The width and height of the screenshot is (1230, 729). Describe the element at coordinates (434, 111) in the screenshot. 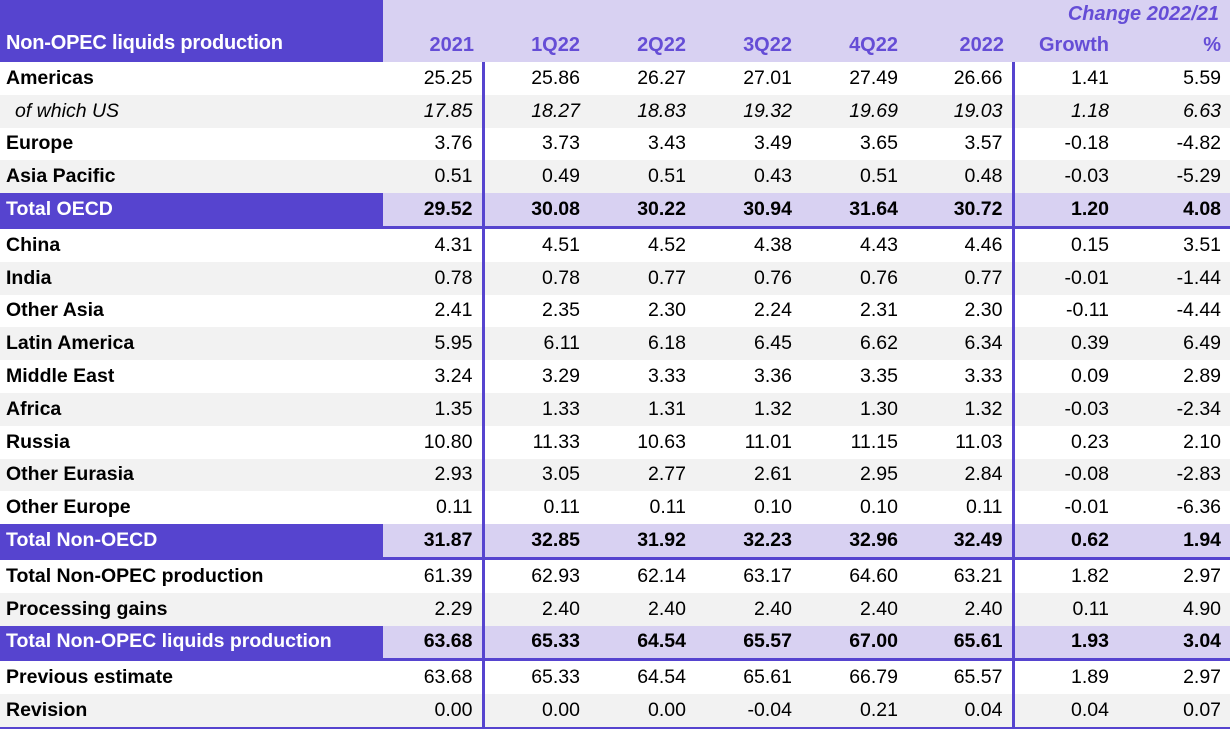

I see `cell-2021: 17.85` at that location.